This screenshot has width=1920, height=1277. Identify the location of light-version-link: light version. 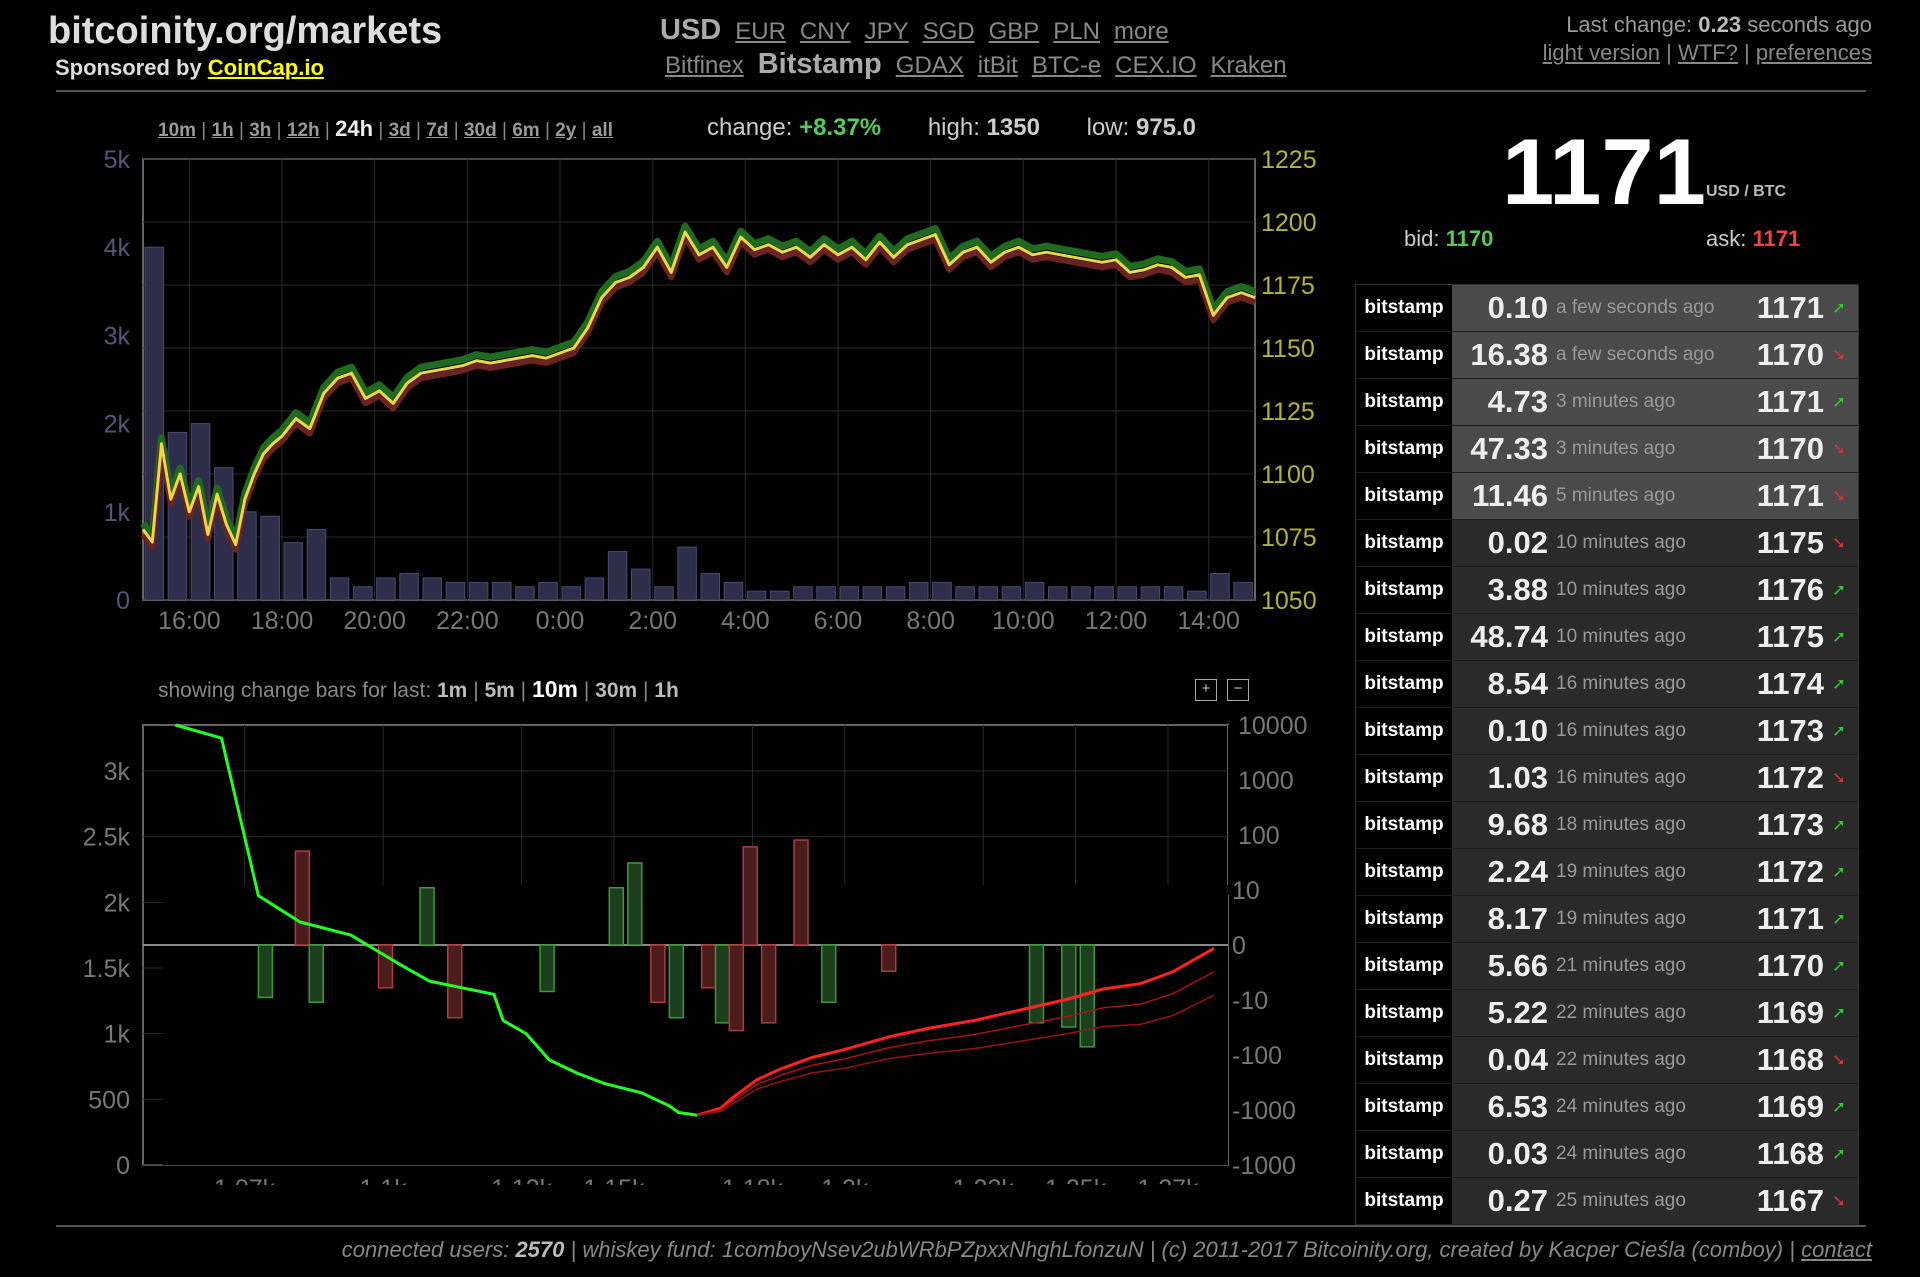
(1601, 52).